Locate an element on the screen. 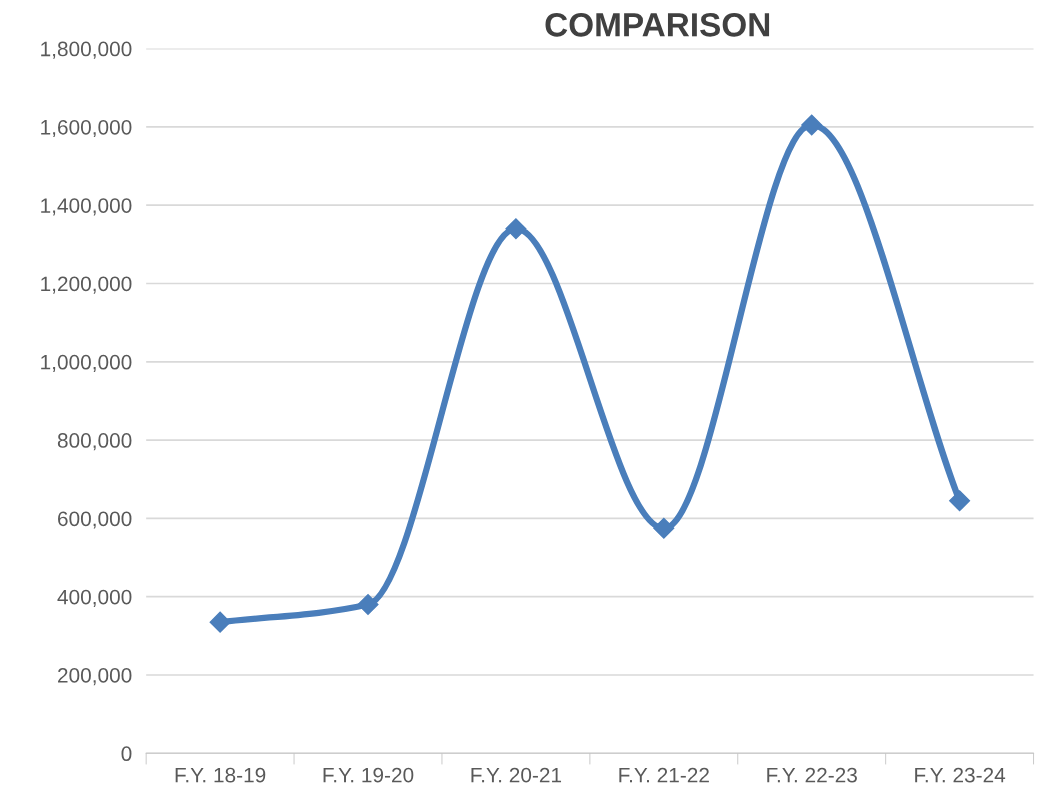  y-tick-label: 1,000,000 is located at coordinates (86, 363).